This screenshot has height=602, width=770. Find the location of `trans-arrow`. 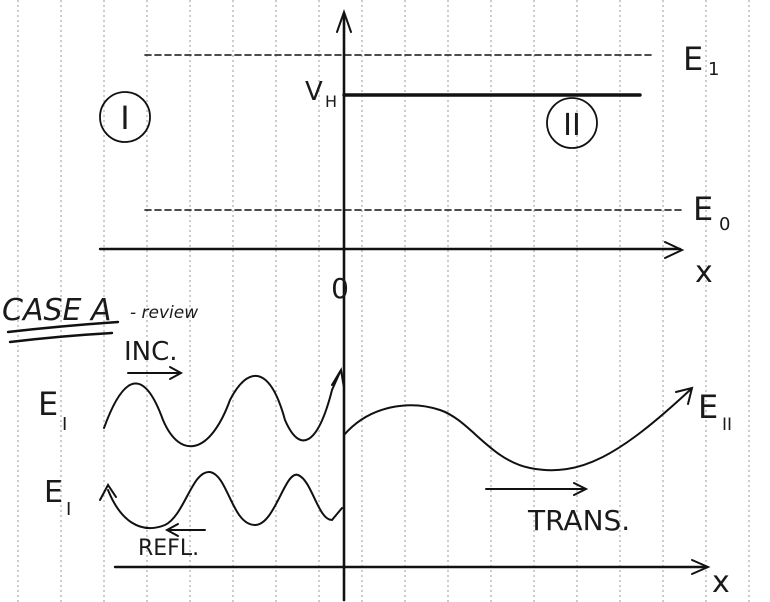

trans-arrow is located at coordinates (537, 489).